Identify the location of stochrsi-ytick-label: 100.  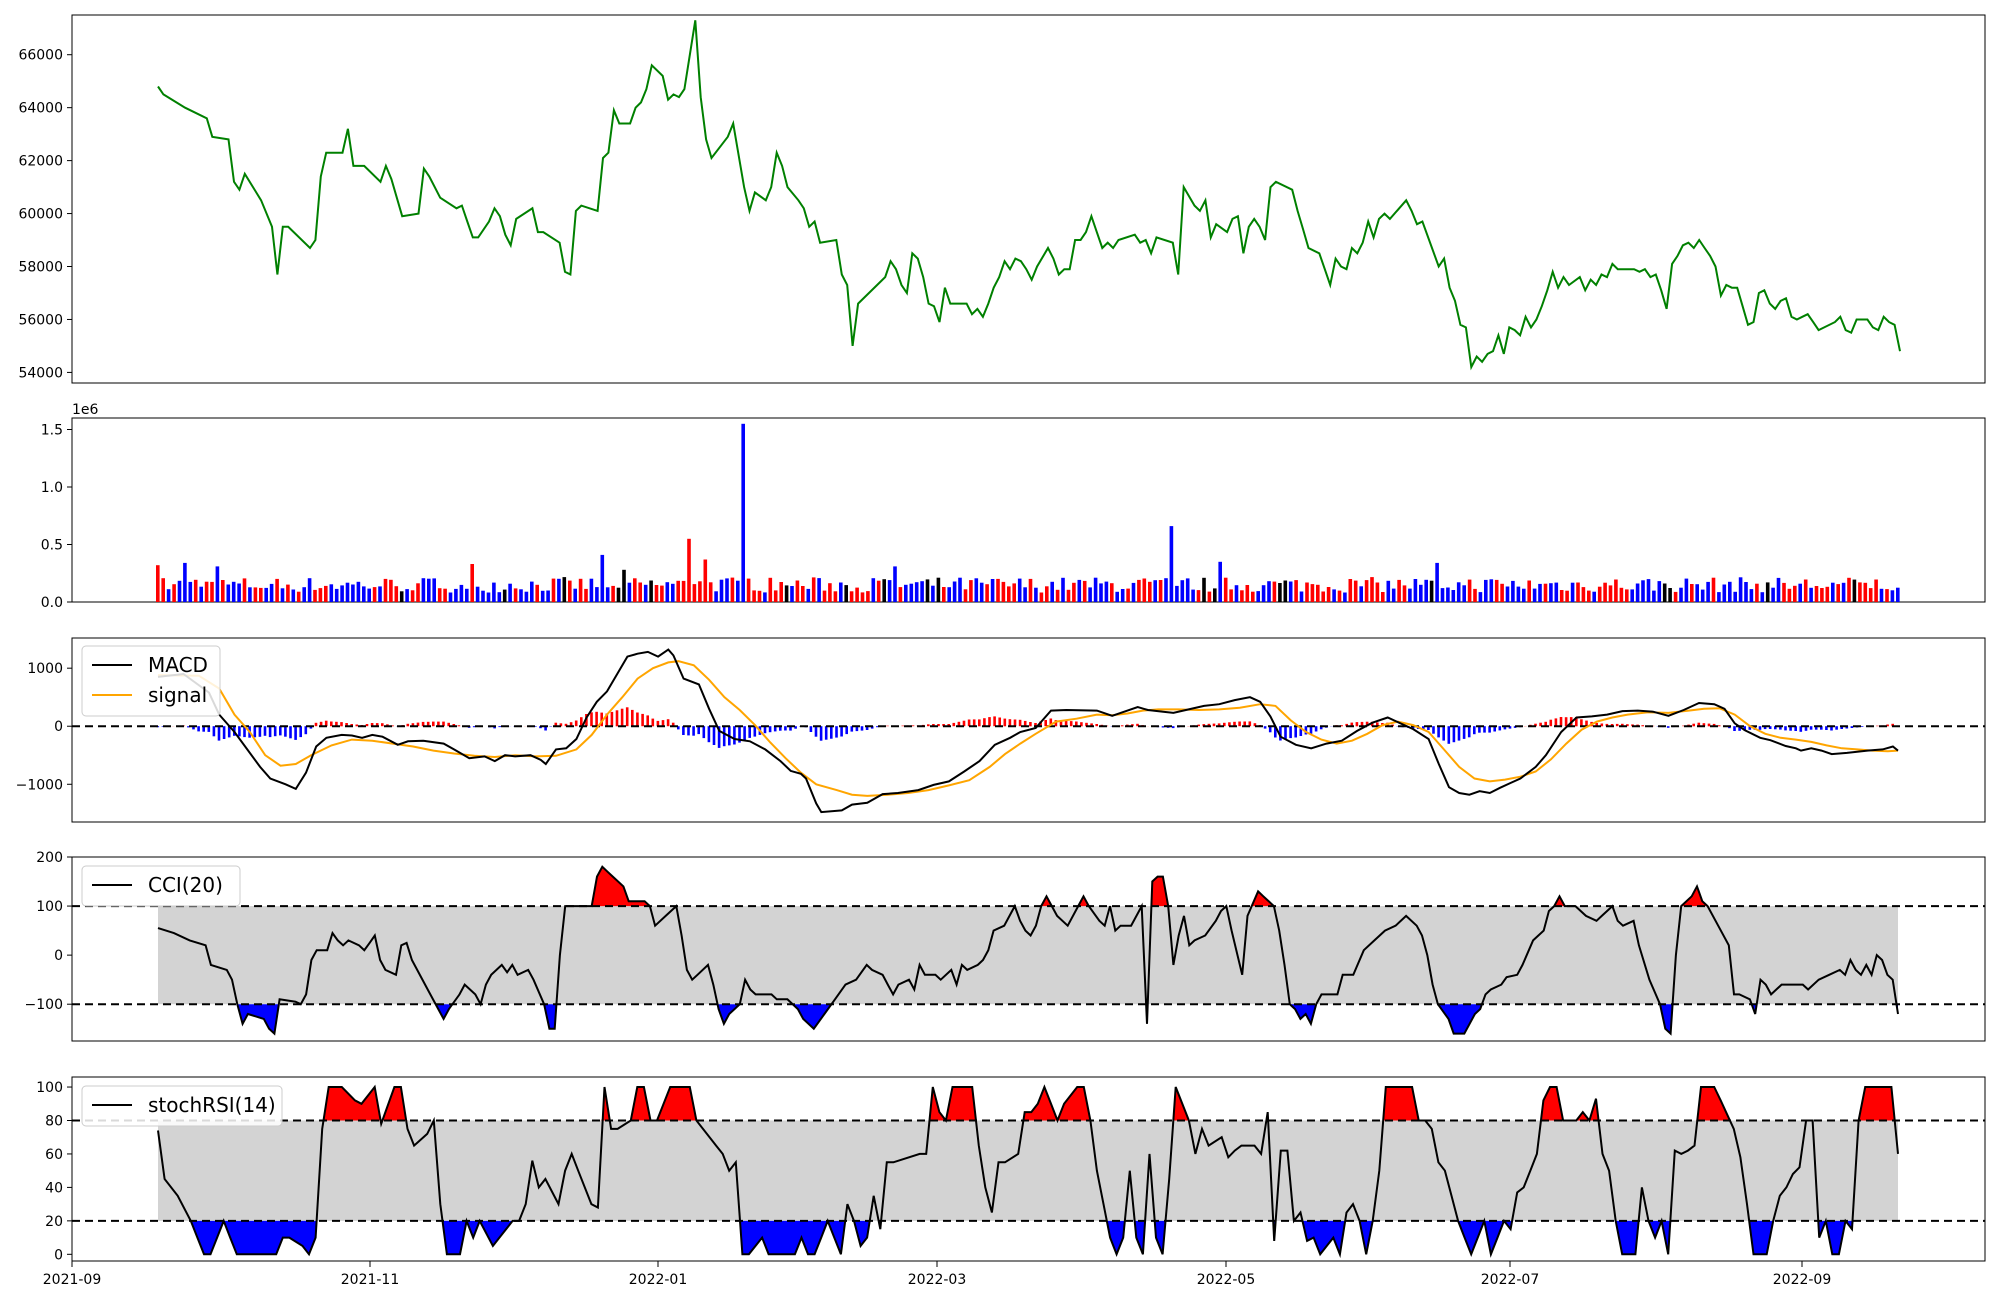
(49, 1088).